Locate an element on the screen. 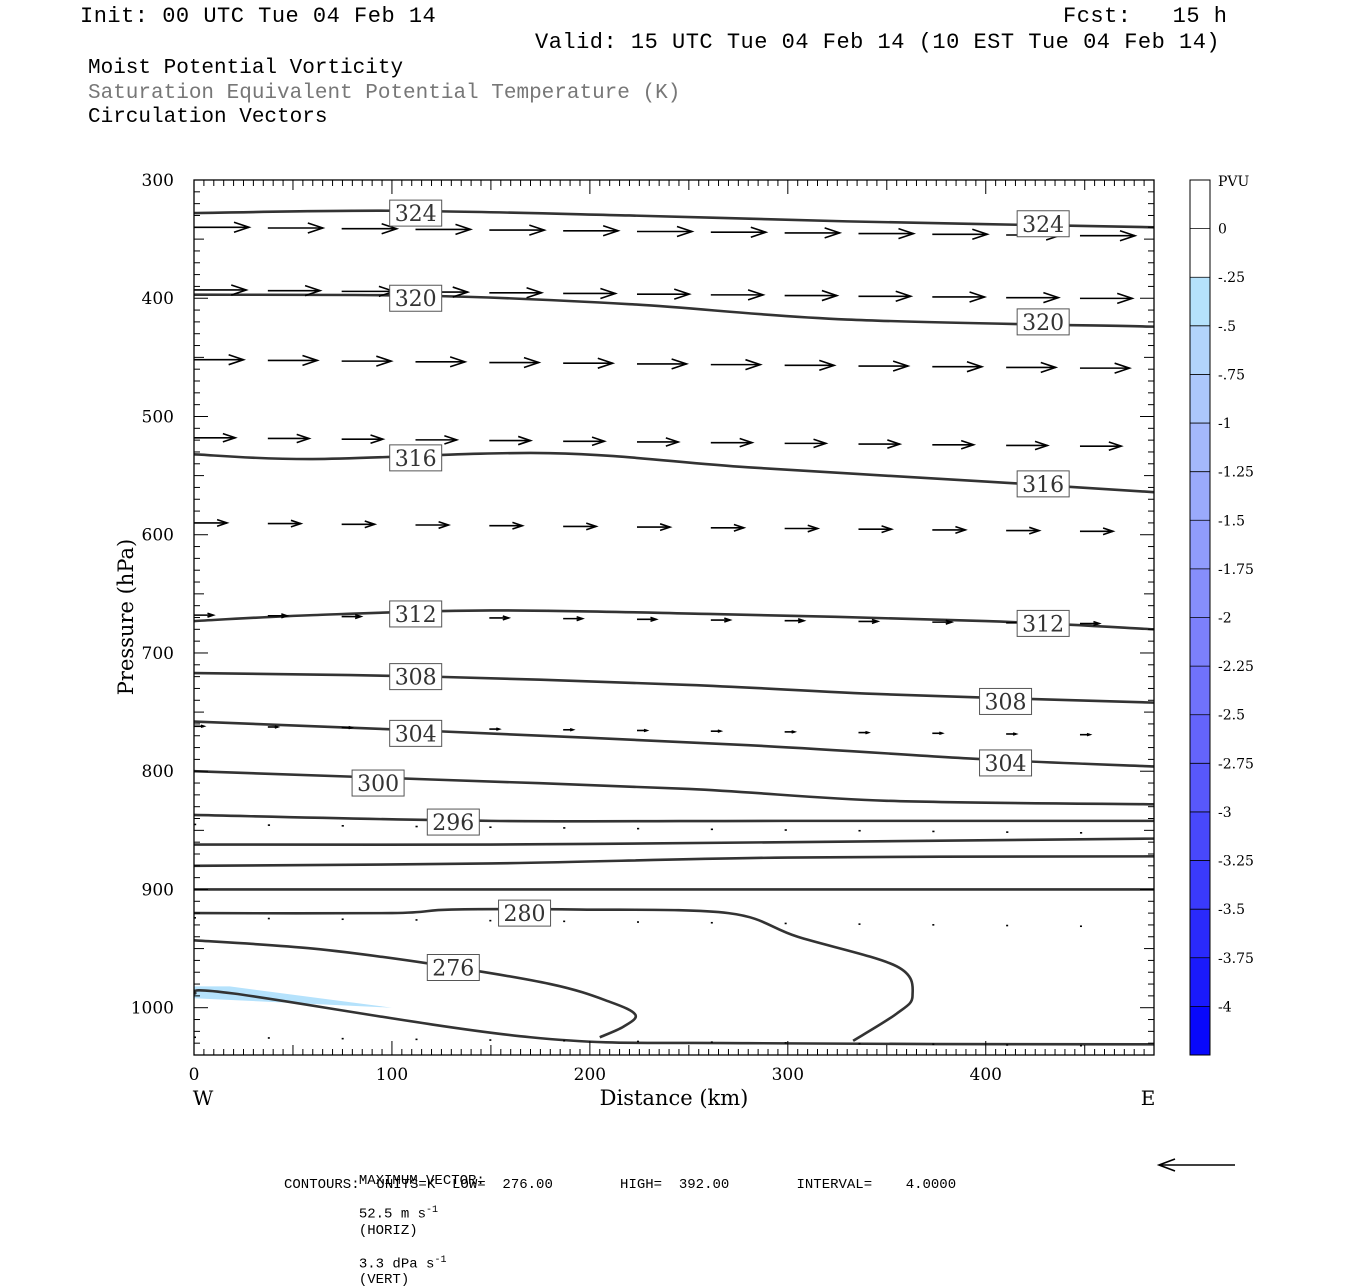 The height and width of the screenshot is (1288, 1350). colorbar-title: PVU is located at coordinates (1234, 182).